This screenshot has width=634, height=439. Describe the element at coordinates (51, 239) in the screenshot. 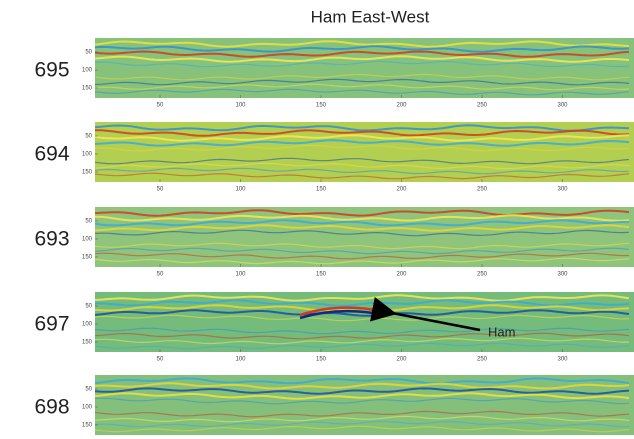

I see `panel-label: 693` at that location.